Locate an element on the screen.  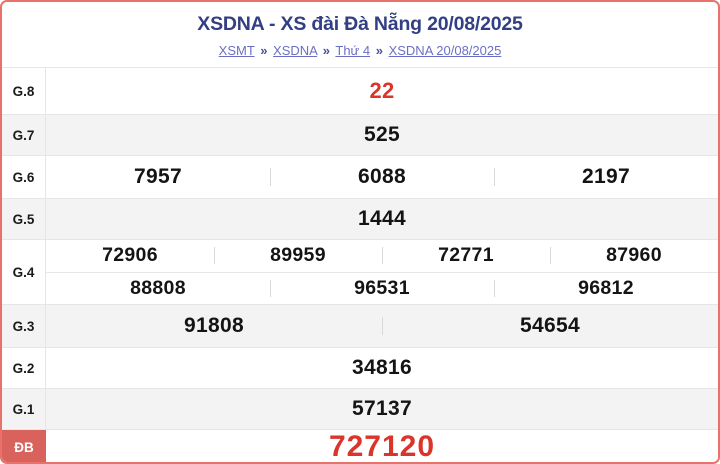
prize-values: 57137 is located at coordinates (382, 409).